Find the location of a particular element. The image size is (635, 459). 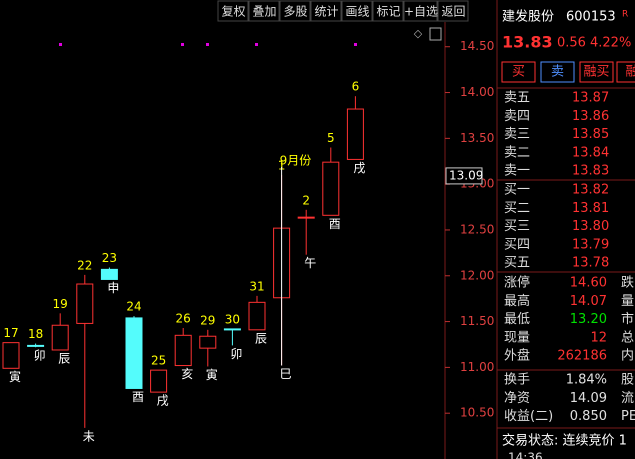

stat-value: 1.84% is located at coordinates (586, 380).